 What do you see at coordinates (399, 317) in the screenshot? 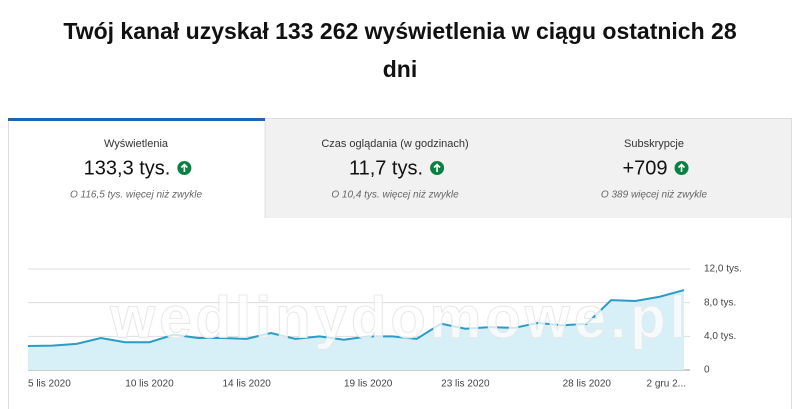
I see `watermark: wedlinydomowe.pl` at bounding box center [399, 317].